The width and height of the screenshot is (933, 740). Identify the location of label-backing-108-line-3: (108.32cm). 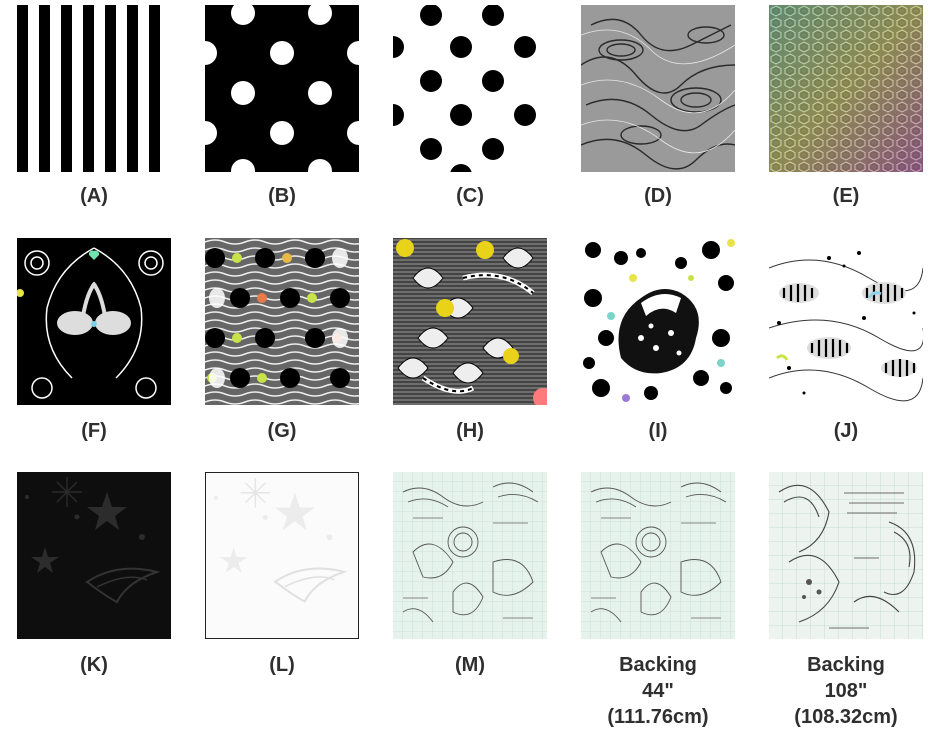
(846, 717).